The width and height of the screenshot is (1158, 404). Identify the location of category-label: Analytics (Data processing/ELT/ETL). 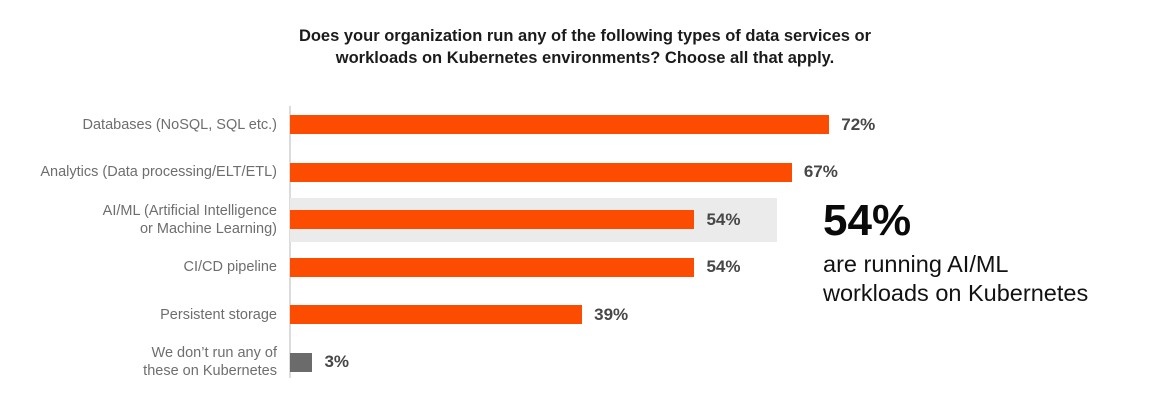
(145, 172).